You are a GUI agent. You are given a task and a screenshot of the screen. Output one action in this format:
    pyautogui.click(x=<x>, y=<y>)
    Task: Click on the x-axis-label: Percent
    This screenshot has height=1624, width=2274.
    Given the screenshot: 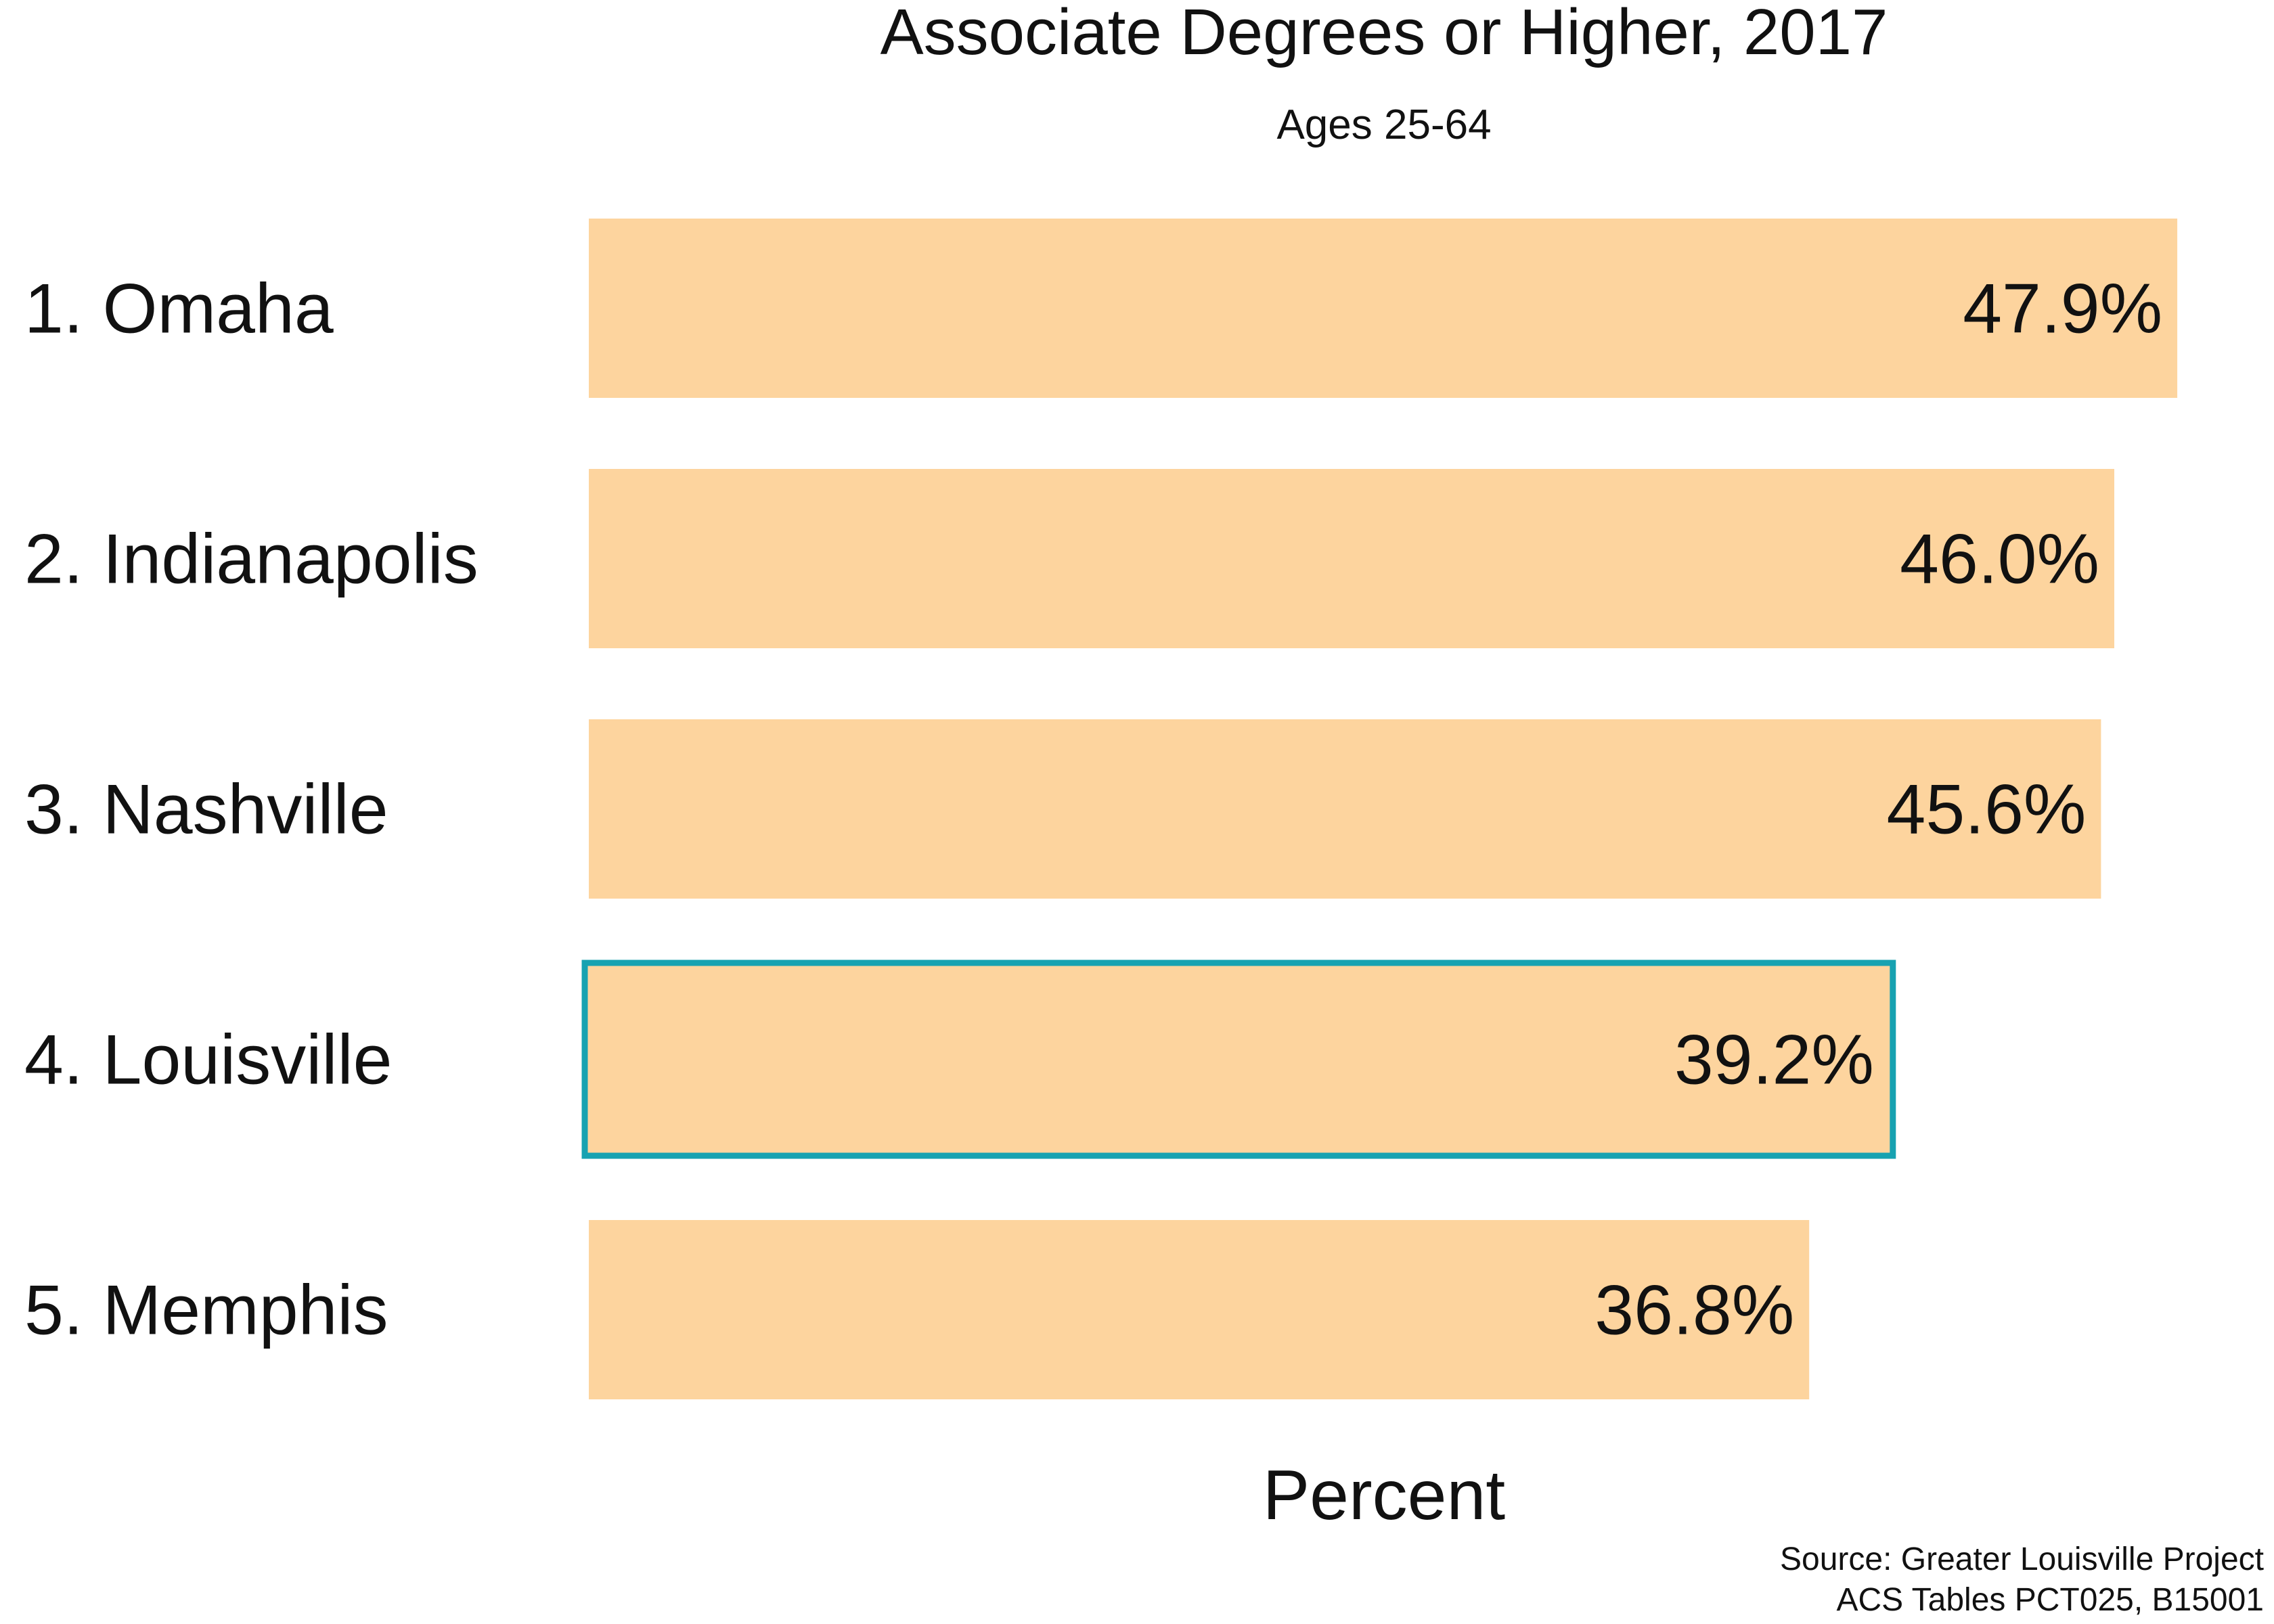 What is the action you would take?
    pyautogui.click(x=1384, y=1495)
    